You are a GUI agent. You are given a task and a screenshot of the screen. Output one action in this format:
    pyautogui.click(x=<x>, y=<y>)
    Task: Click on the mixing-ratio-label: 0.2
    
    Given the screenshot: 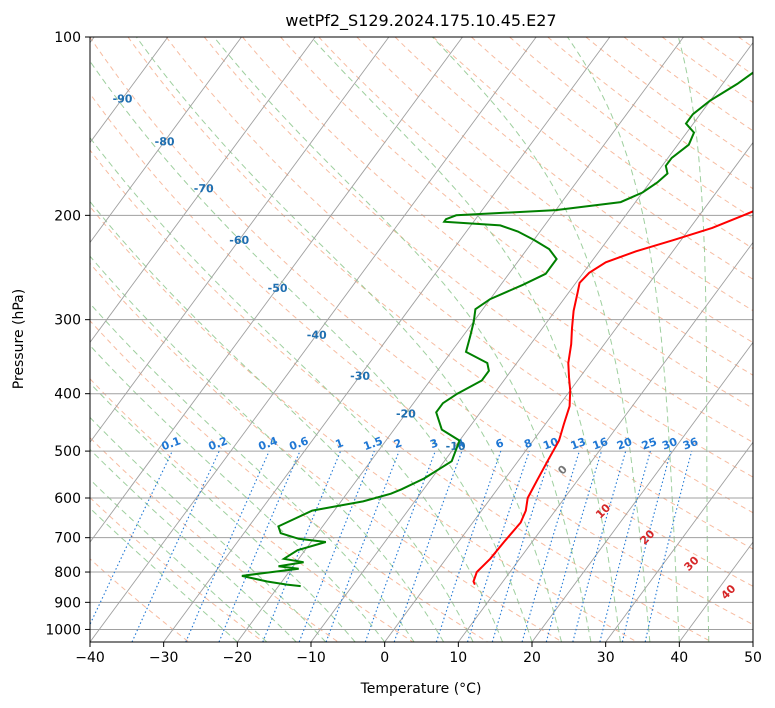 What is the action you would take?
    pyautogui.click(x=218, y=443)
    